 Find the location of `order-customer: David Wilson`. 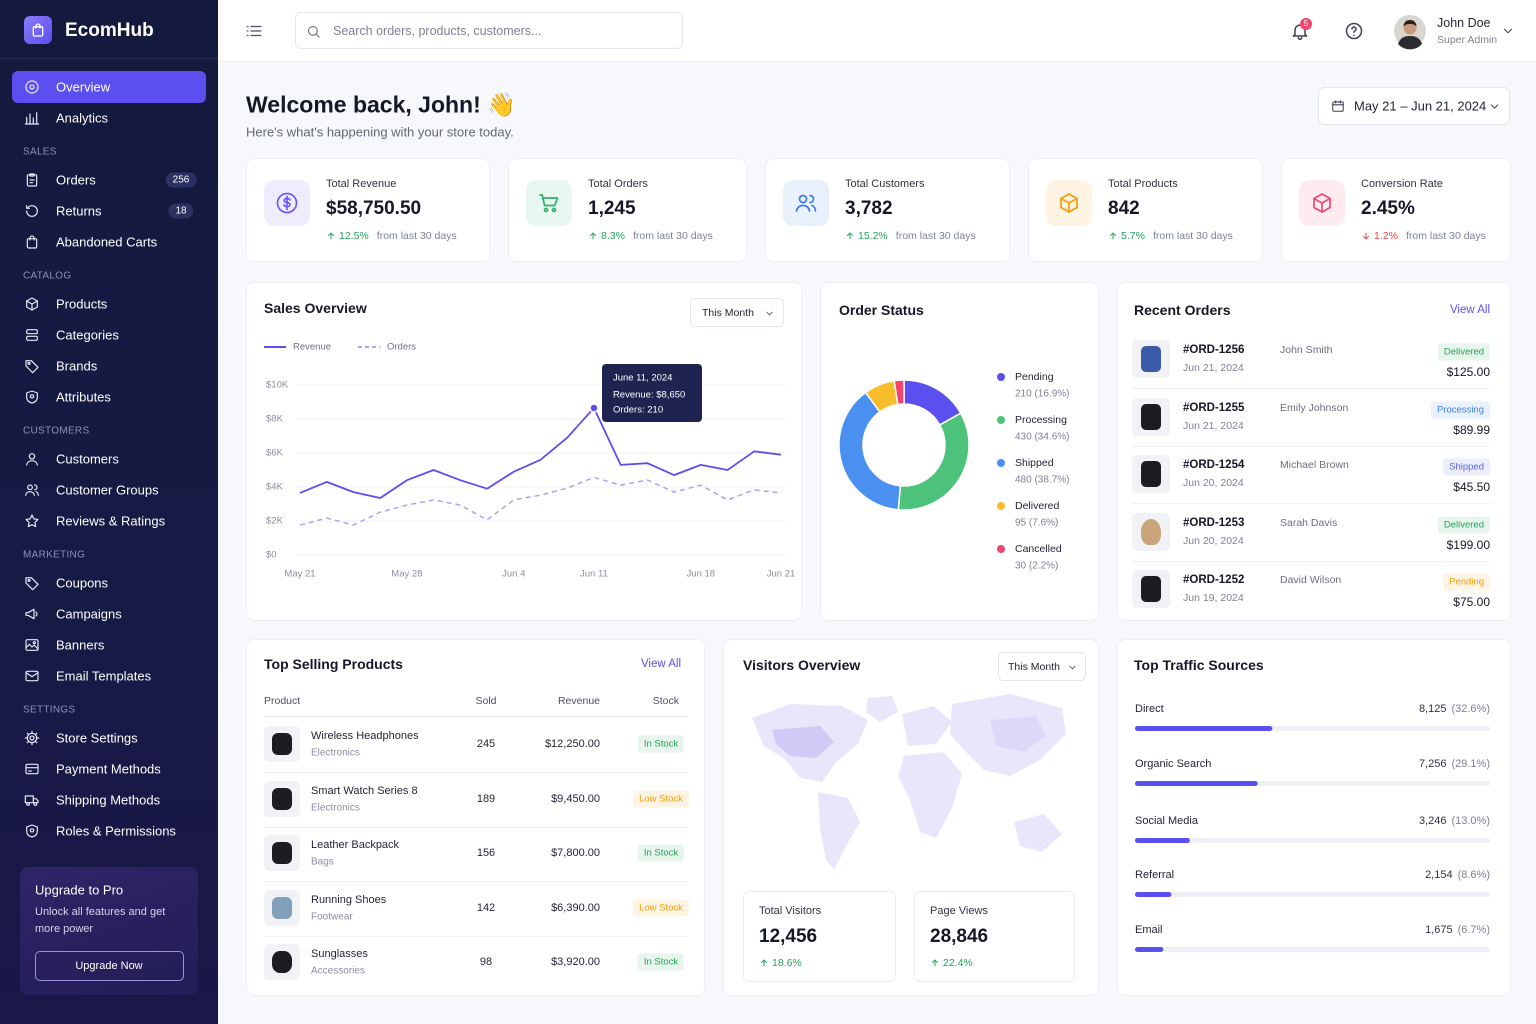

order-customer: David Wilson is located at coordinates (1311, 580).